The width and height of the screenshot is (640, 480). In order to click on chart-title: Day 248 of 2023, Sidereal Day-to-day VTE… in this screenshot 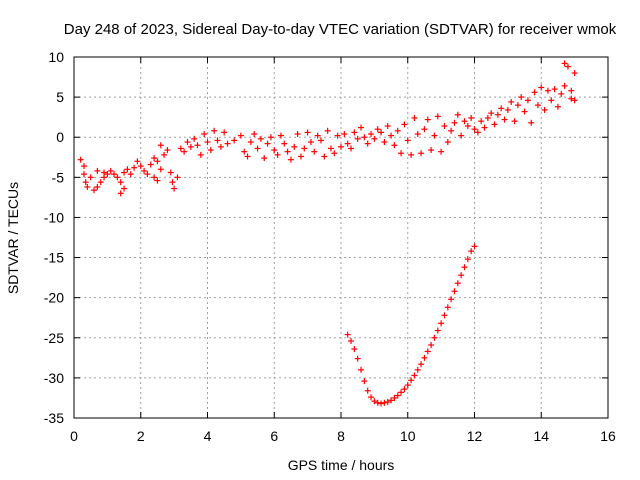, I will do `click(340, 29)`.